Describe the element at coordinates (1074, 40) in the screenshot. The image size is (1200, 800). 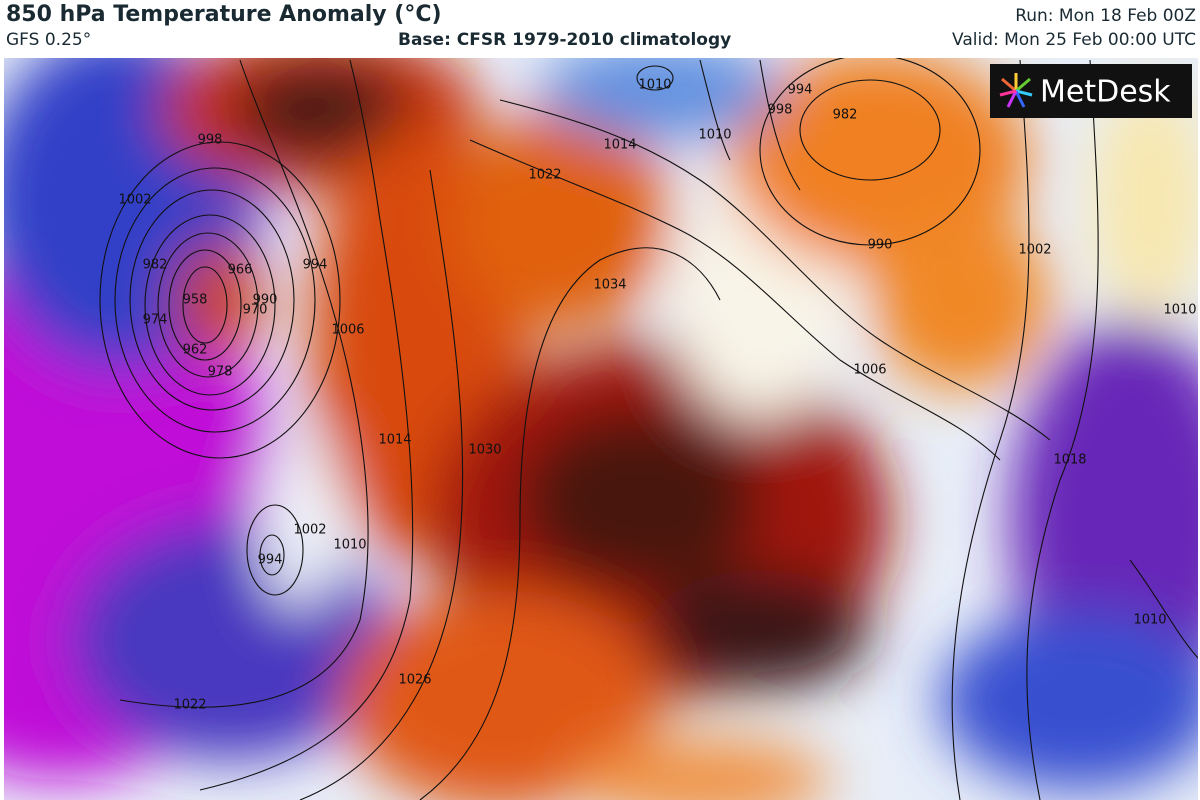
I see `valid-time: Valid: Mon 25 Feb 00:00 UTC` at that location.